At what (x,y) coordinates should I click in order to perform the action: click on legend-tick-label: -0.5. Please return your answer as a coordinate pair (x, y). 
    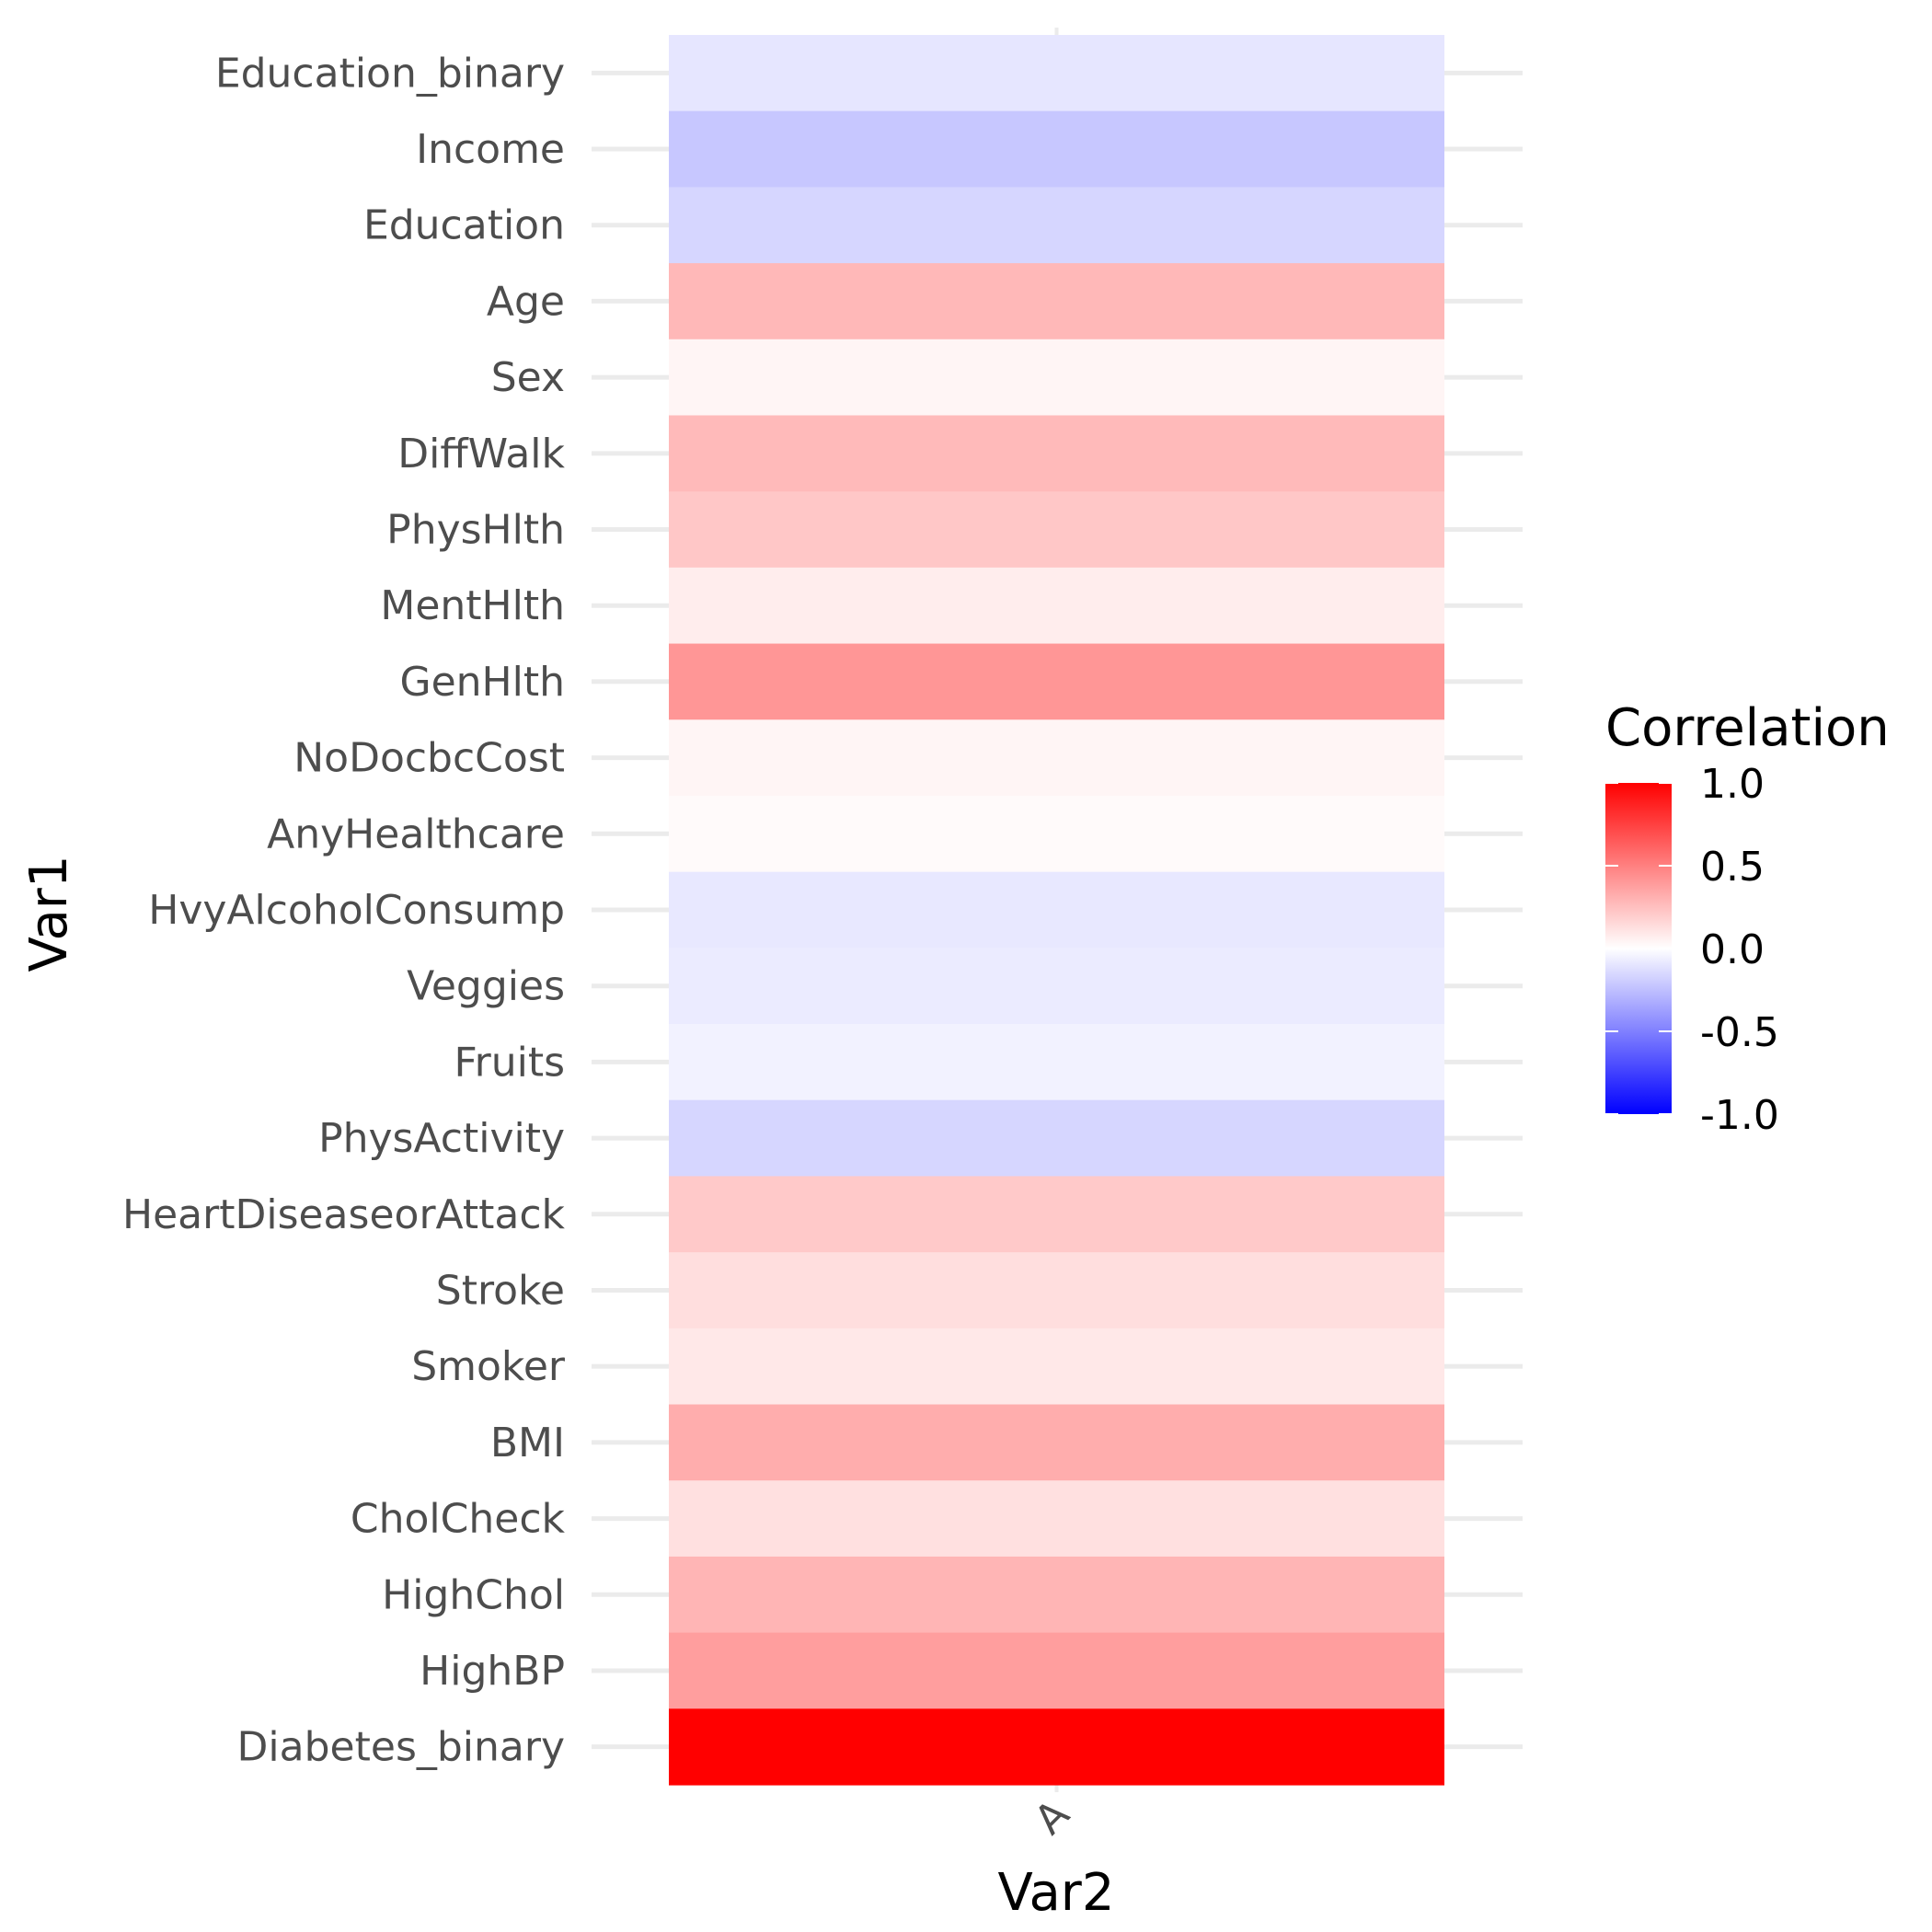
    Looking at the image, I should click on (1739, 1032).